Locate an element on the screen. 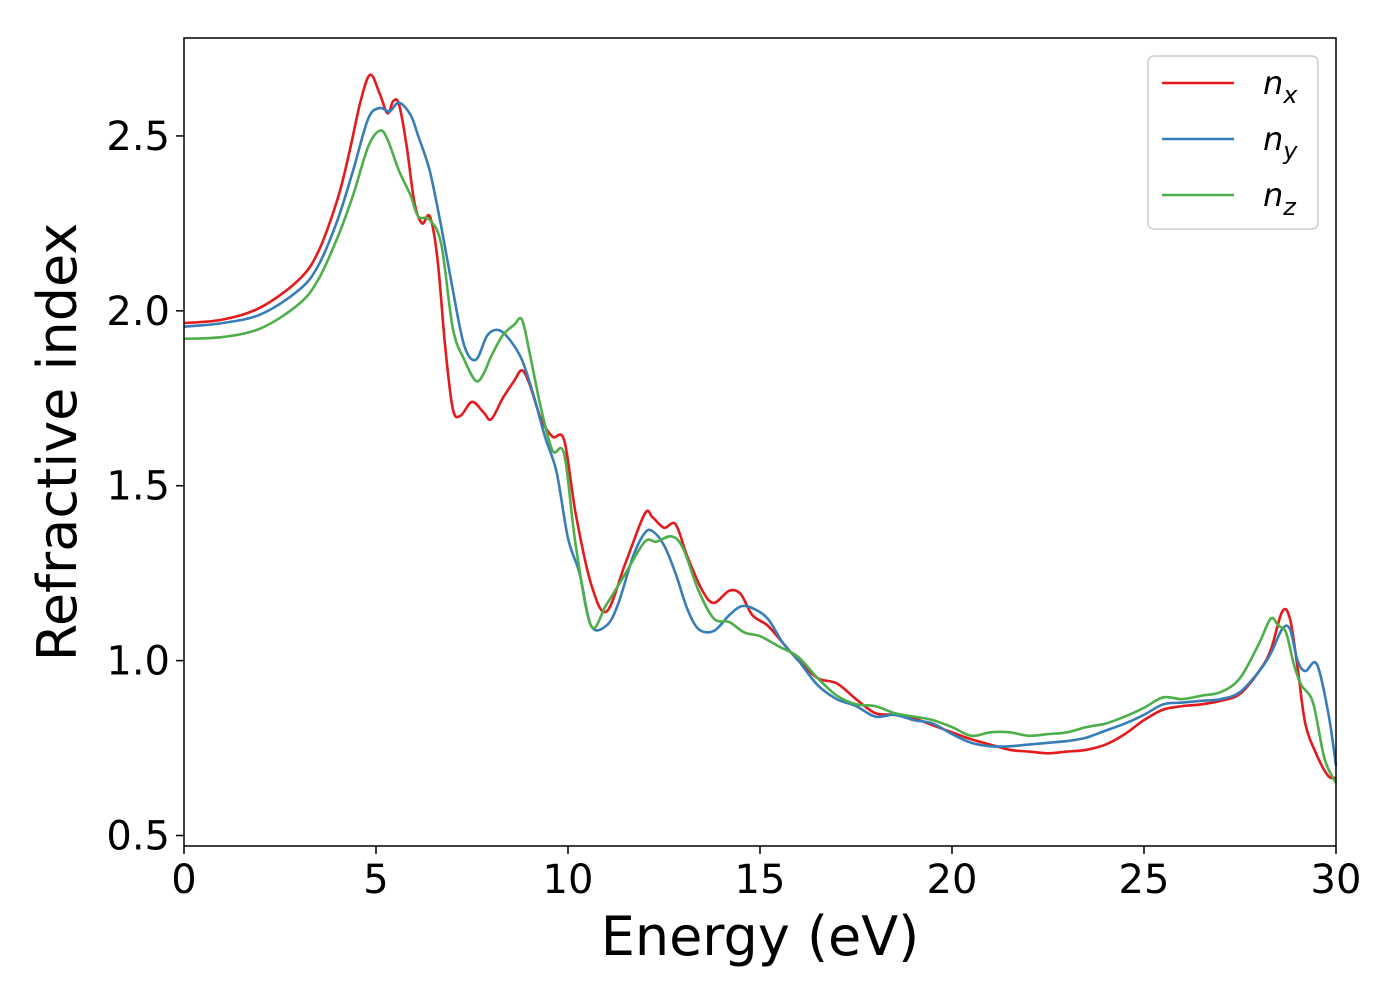 The width and height of the screenshot is (1400, 1000). x-tick-label: 10 is located at coordinates (568, 880).